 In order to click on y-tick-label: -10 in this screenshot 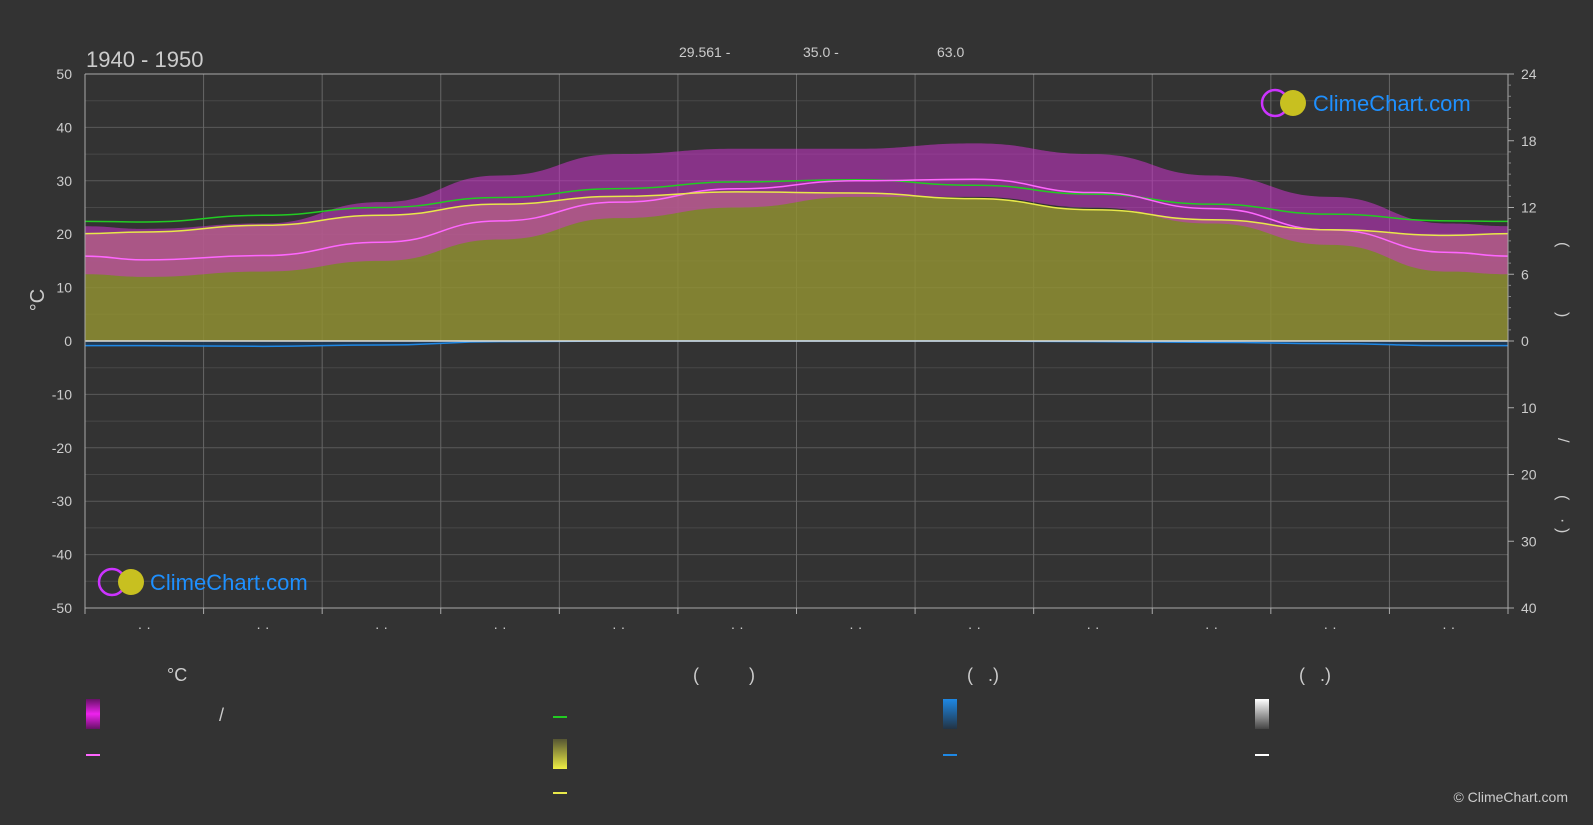, I will do `click(62, 394)`.